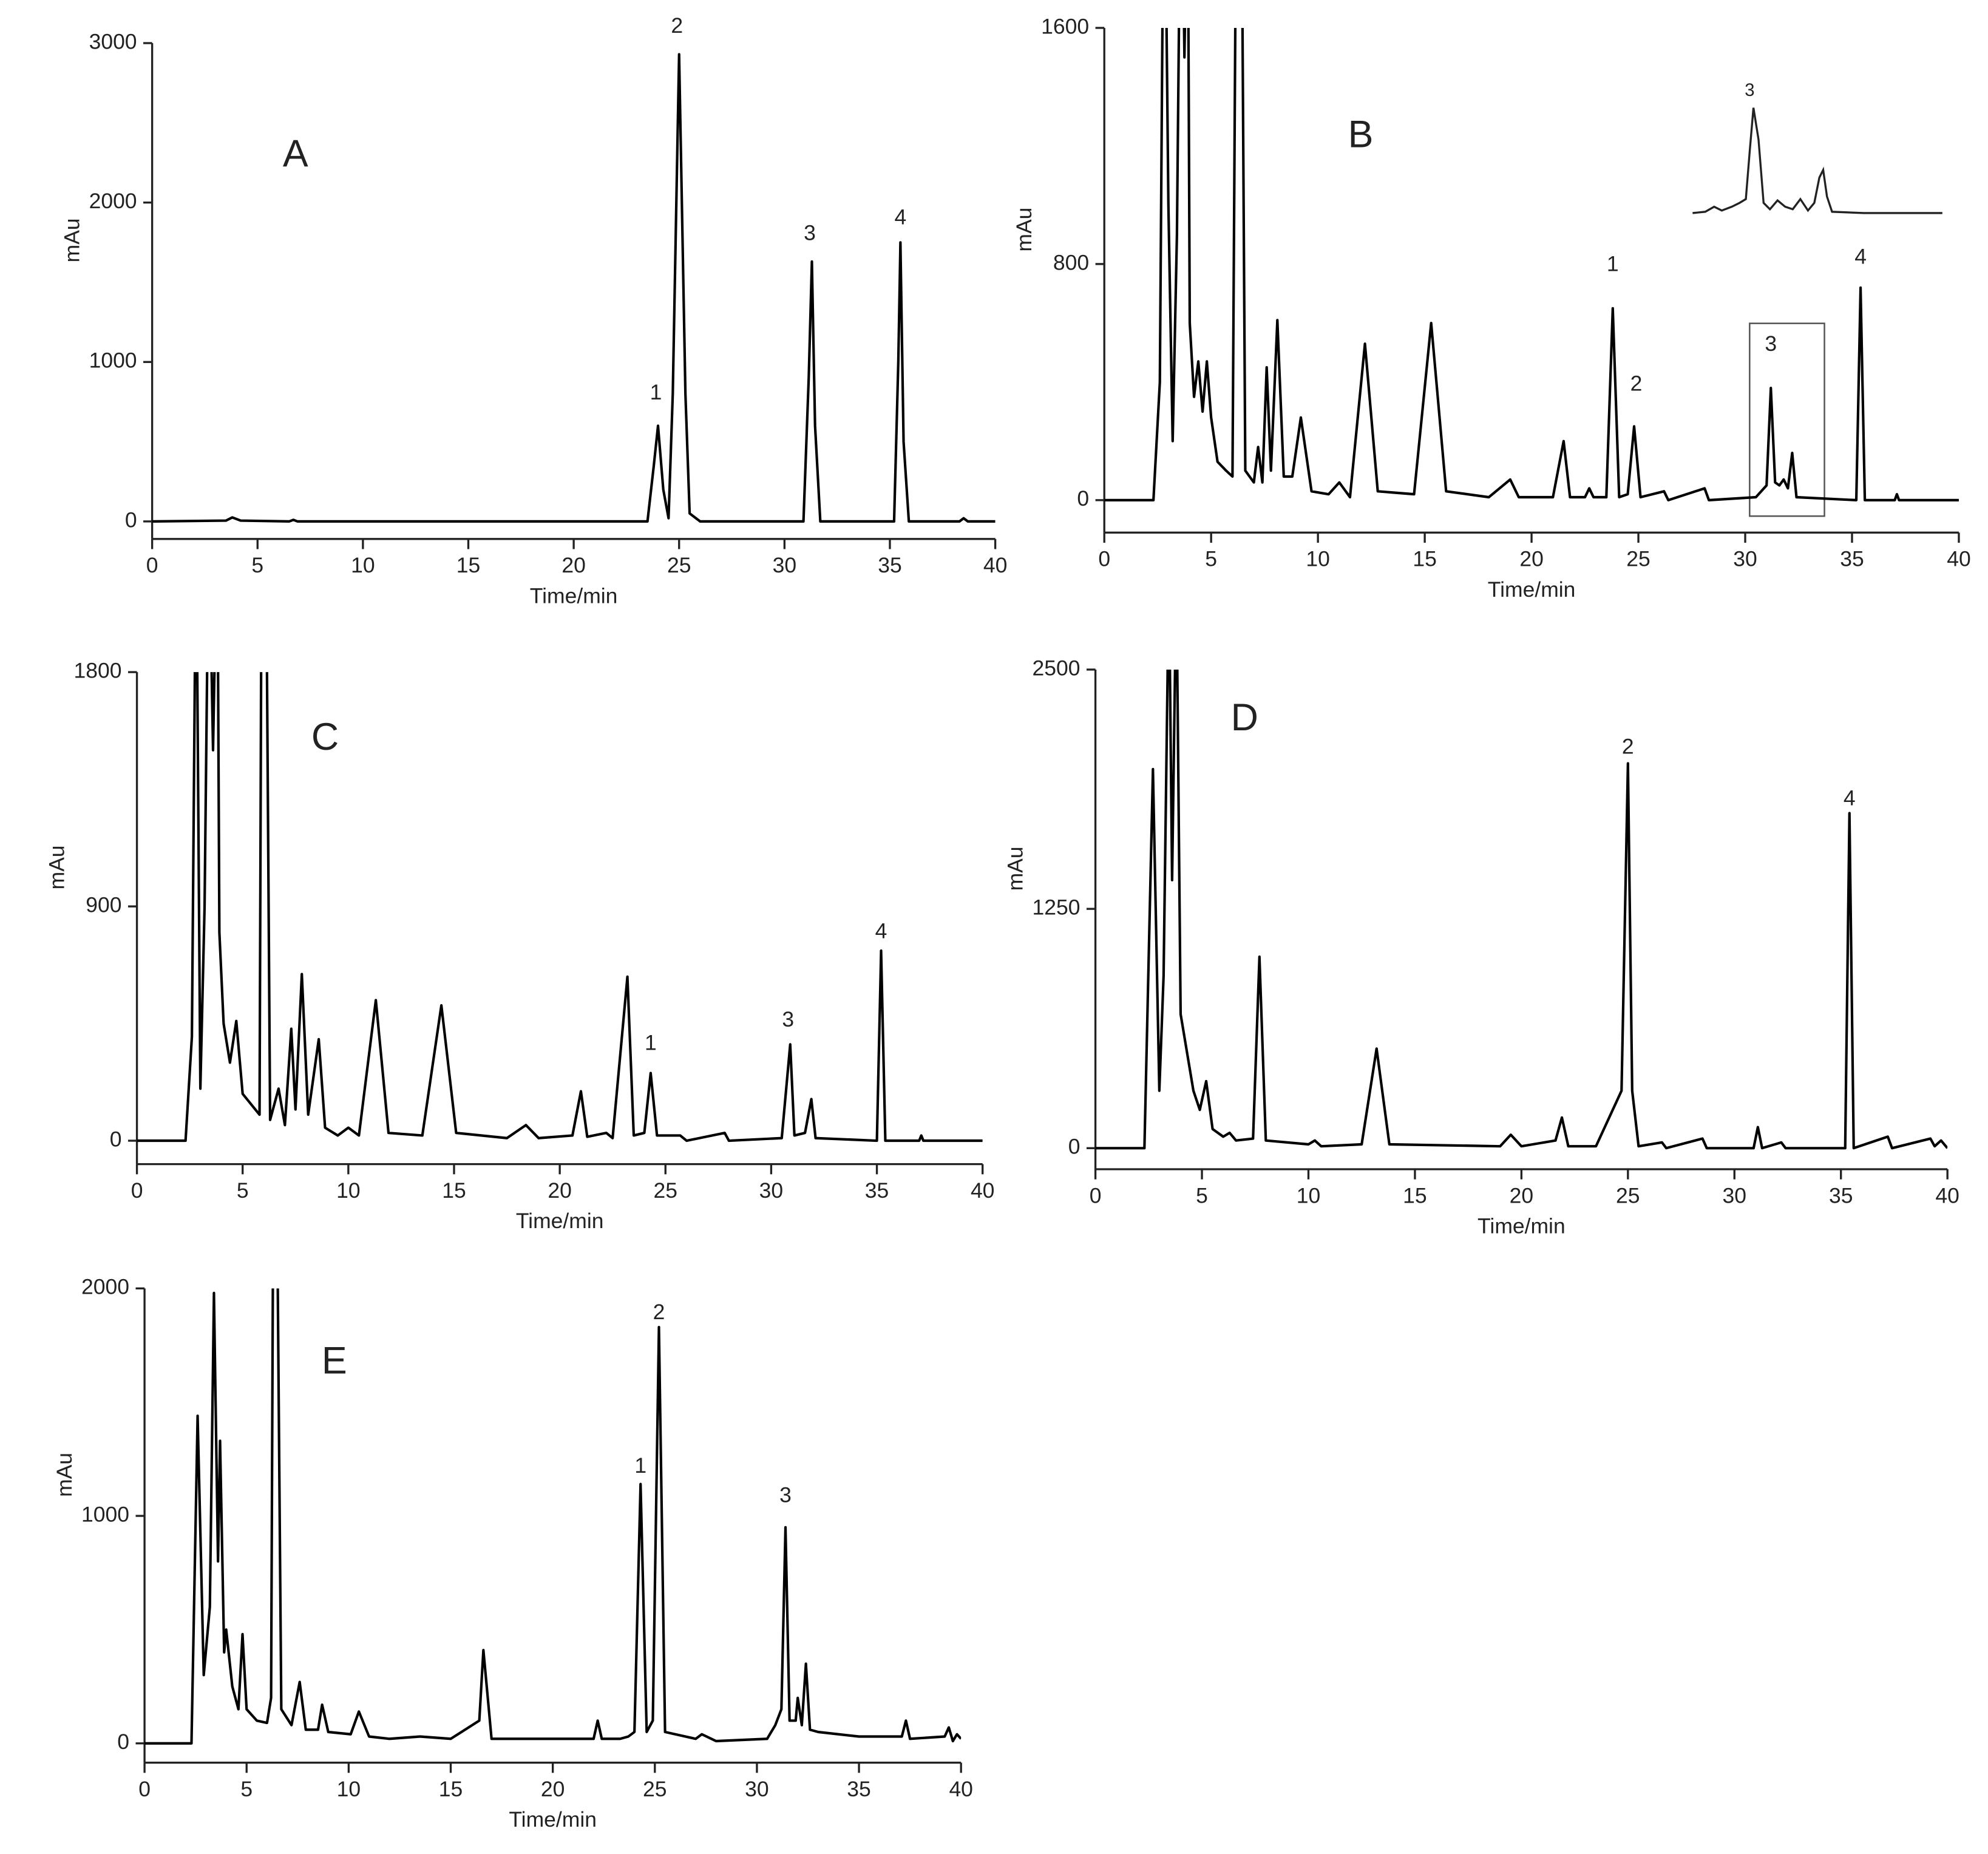 The image size is (1988, 1854). What do you see at coordinates (334, 1361) in the screenshot?
I see `panel-letter: E` at bounding box center [334, 1361].